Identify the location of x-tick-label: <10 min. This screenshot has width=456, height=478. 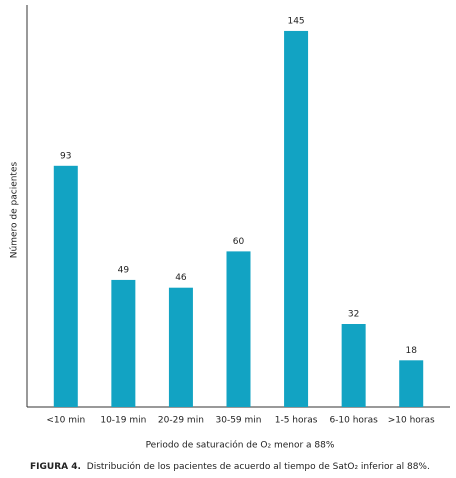
(65, 421).